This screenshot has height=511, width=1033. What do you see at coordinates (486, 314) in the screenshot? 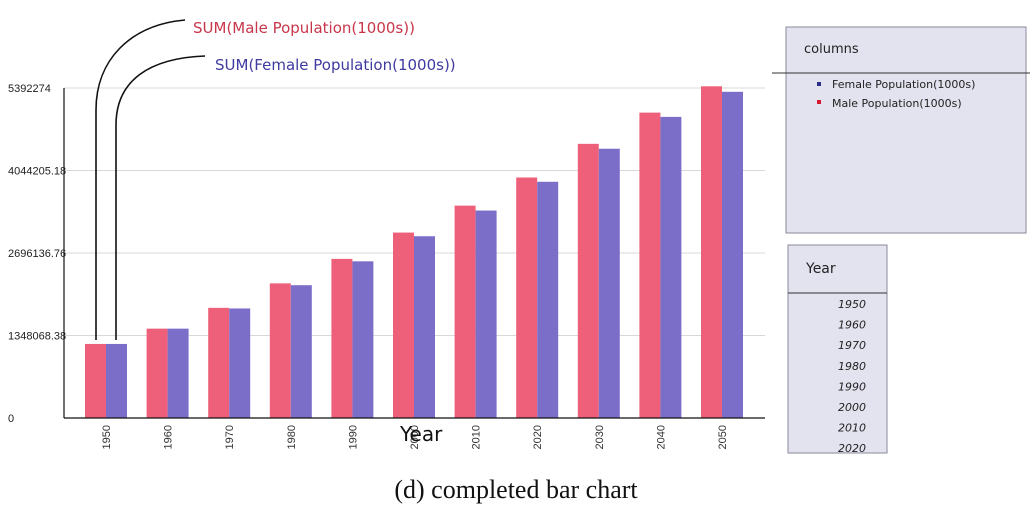
I see `bar-female-2010` at bounding box center [486, 314].